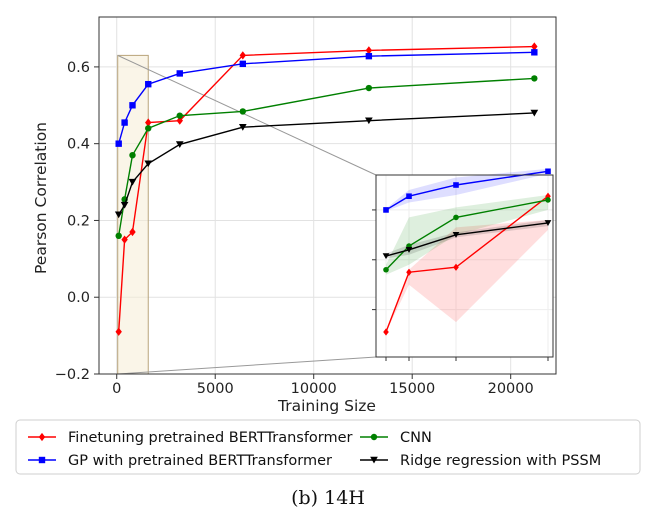 The height and width of the screenshot is (523, 657). Describe the element at coordinates (396, 438) in the screenshot. I see `legend-entry-cnn: CNN` at that location.